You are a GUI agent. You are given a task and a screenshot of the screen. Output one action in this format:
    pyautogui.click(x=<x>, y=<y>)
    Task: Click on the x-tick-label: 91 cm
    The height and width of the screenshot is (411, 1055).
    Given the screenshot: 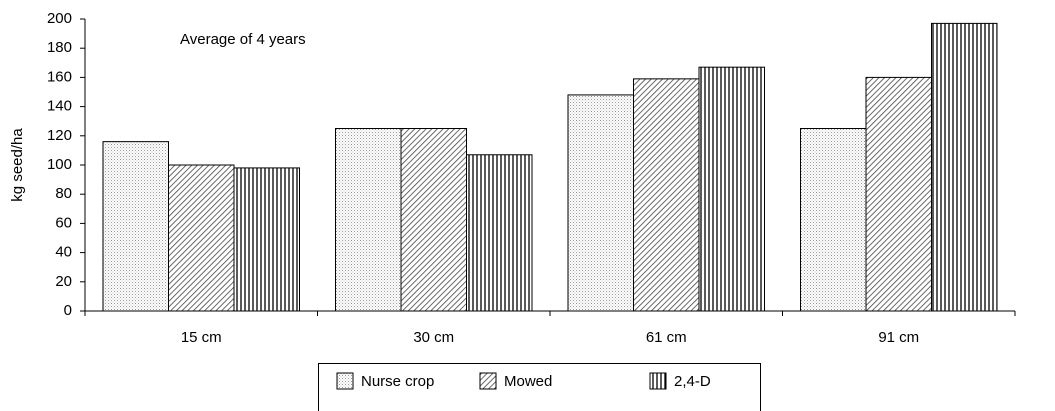 What is the action you would take?
    pyautogui.click(x=898, y=337)
    